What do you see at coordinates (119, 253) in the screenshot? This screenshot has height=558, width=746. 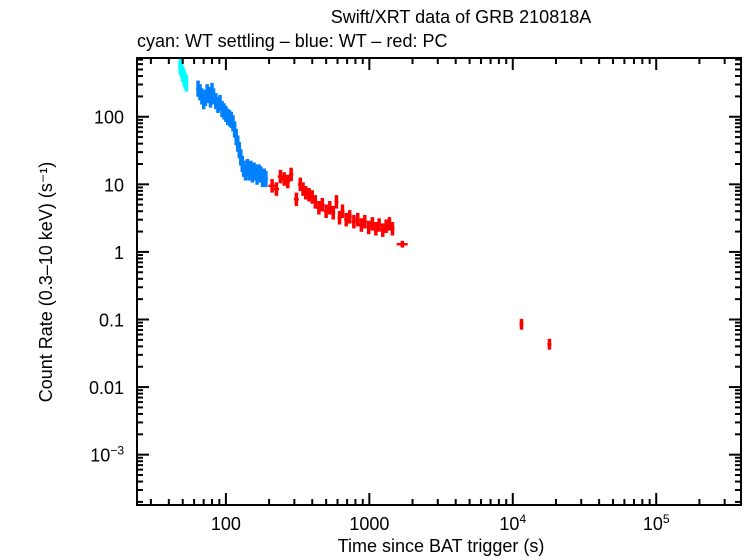 I see `y-tick-label: 1` at bounding box center [119, 253].